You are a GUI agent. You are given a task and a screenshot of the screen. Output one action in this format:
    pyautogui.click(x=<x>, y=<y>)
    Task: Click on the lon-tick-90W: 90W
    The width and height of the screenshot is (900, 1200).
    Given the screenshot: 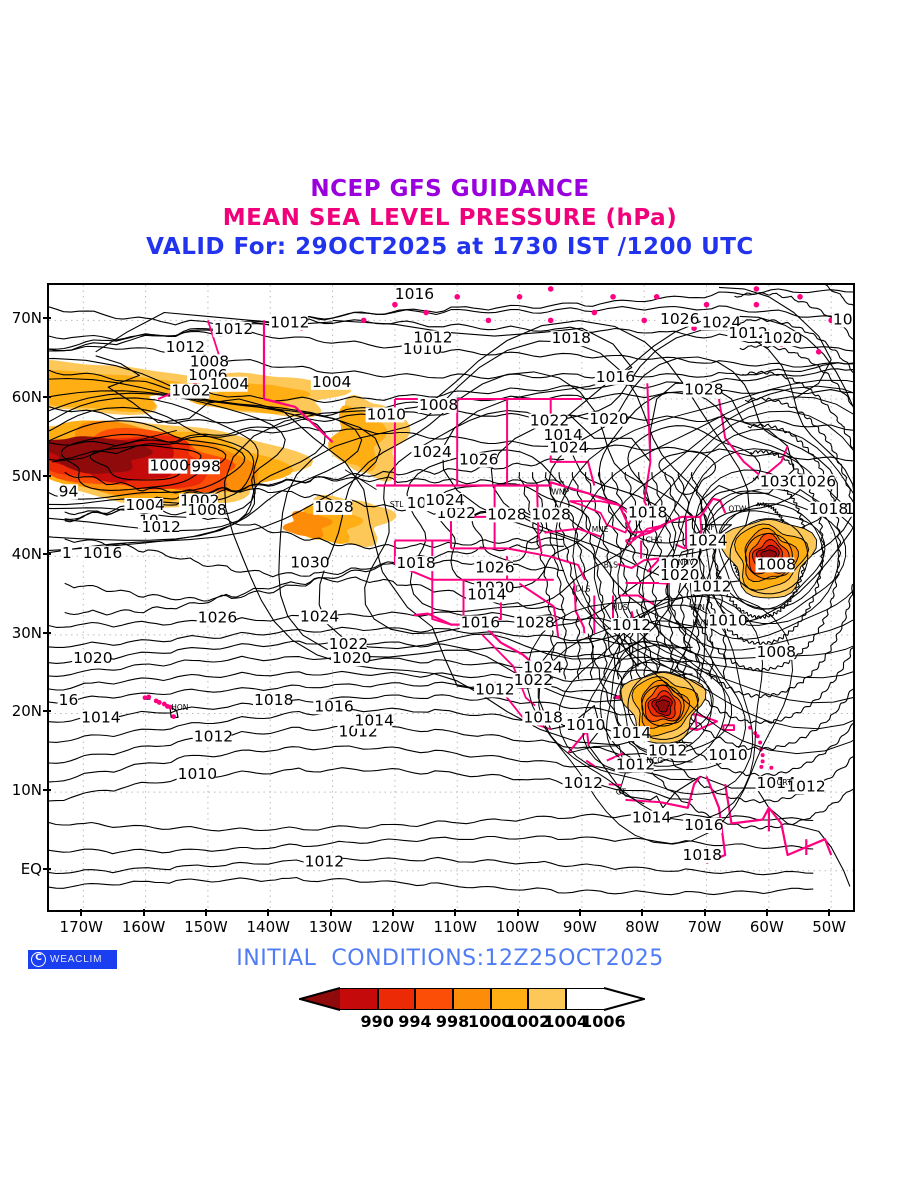 What is the action you would take?
    pyautogui.click(x=579, y=927)
    